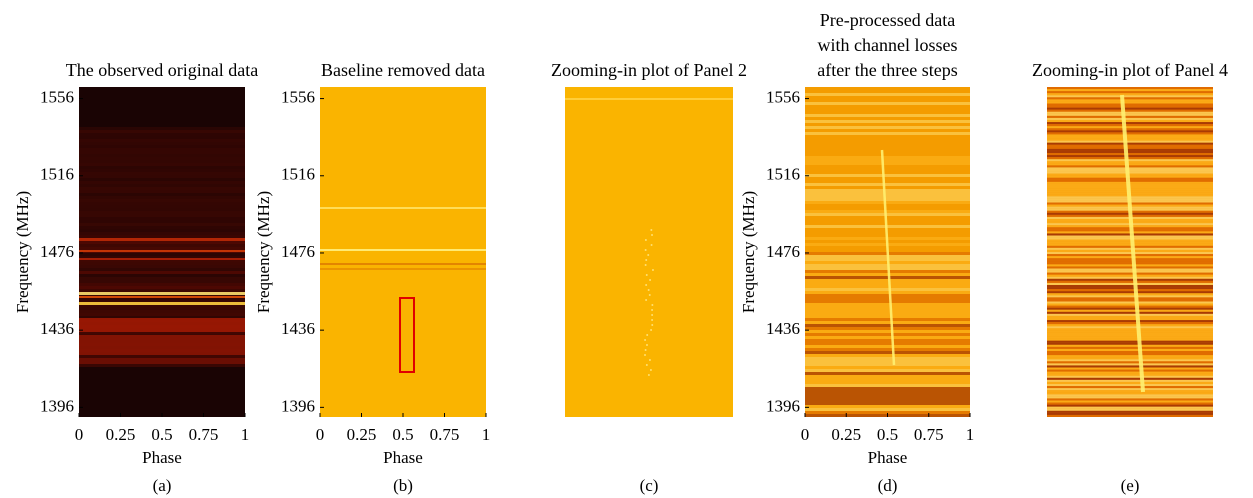 This screenshot has height=498, width=1253. I want to click on y-tick-label: 1516, so click(57, 174).